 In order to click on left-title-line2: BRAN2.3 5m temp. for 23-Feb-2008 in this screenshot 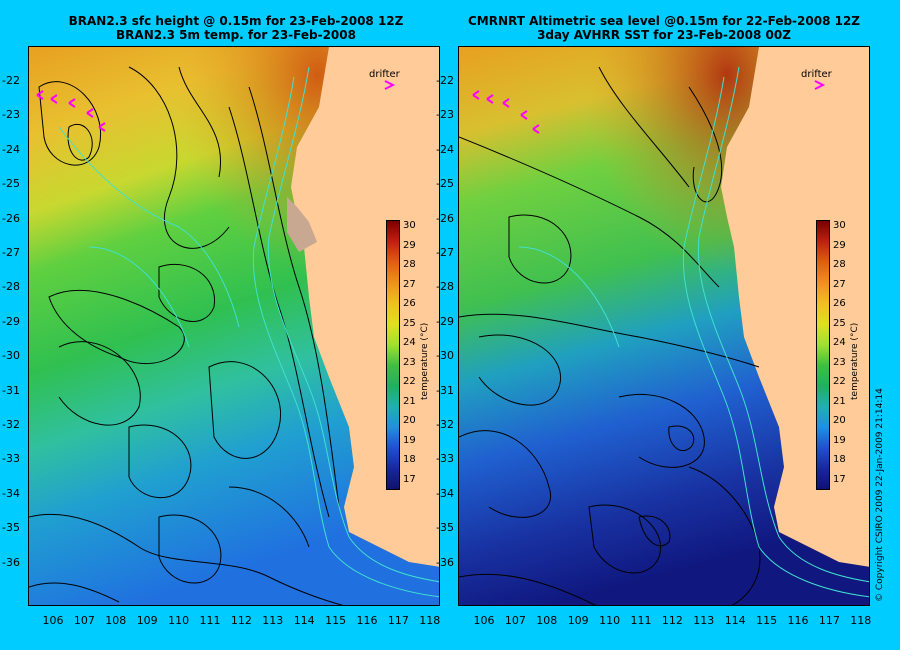, I will do `click(236, 35)`.